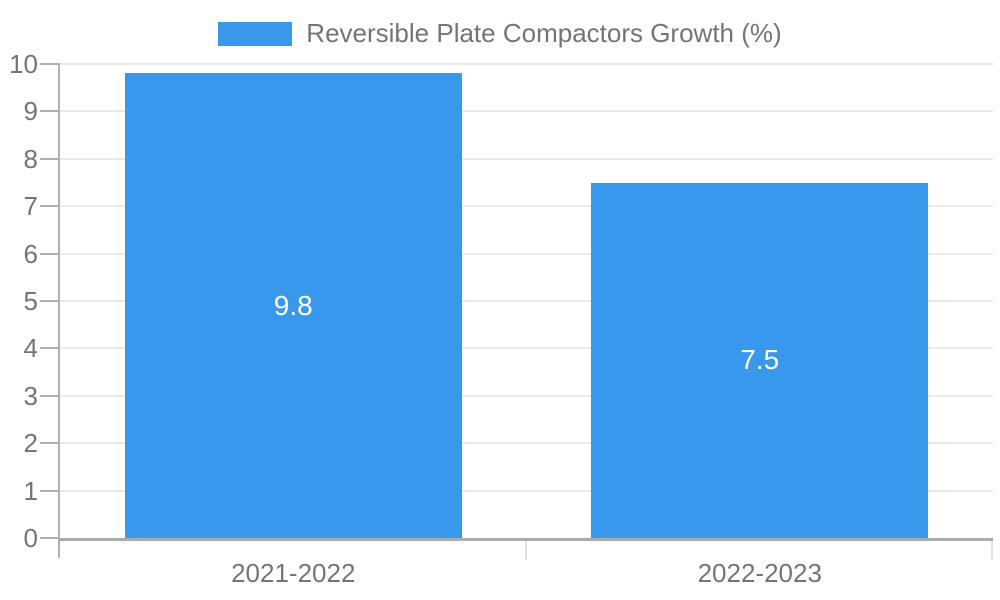  What do you see at coordinates (30, 301) in the screenshot?
I see `y-axis-tick-label: 5` at bounding box center [30, 301].